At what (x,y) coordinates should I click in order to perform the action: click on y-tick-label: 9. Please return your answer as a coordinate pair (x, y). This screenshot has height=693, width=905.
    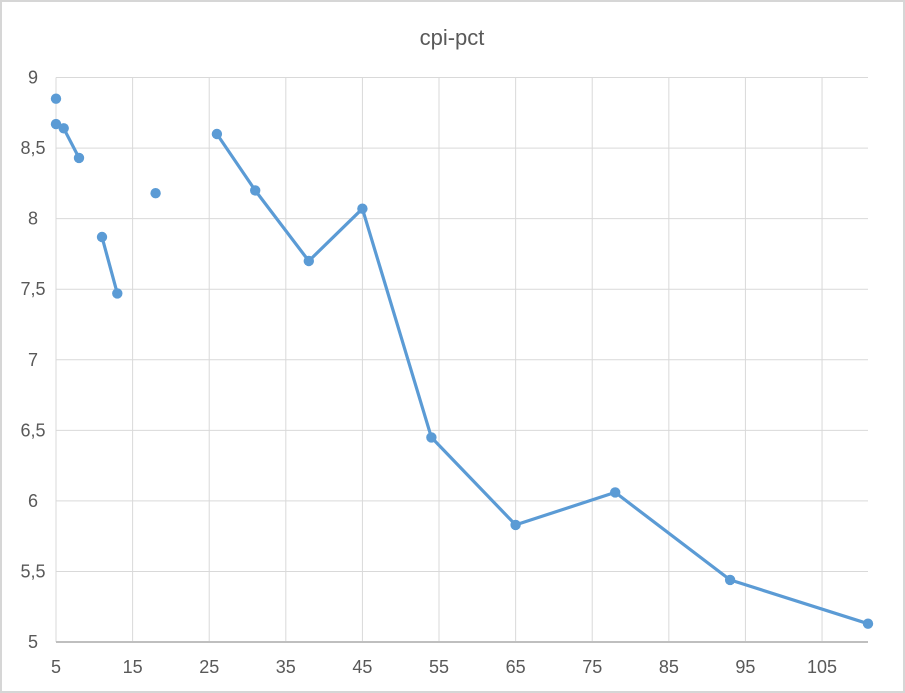
    Looking at the image, I should click on (33, 78).